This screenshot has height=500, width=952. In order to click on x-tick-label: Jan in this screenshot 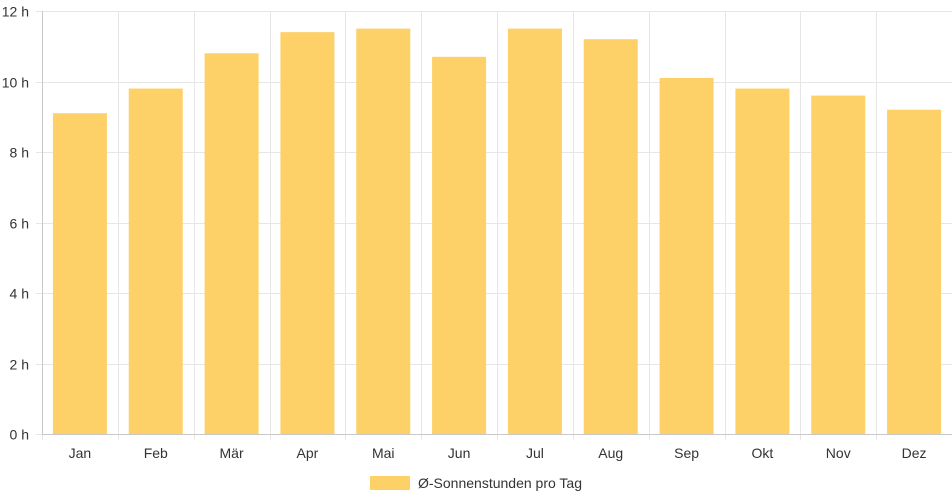, I will do `click(80, 453)`.